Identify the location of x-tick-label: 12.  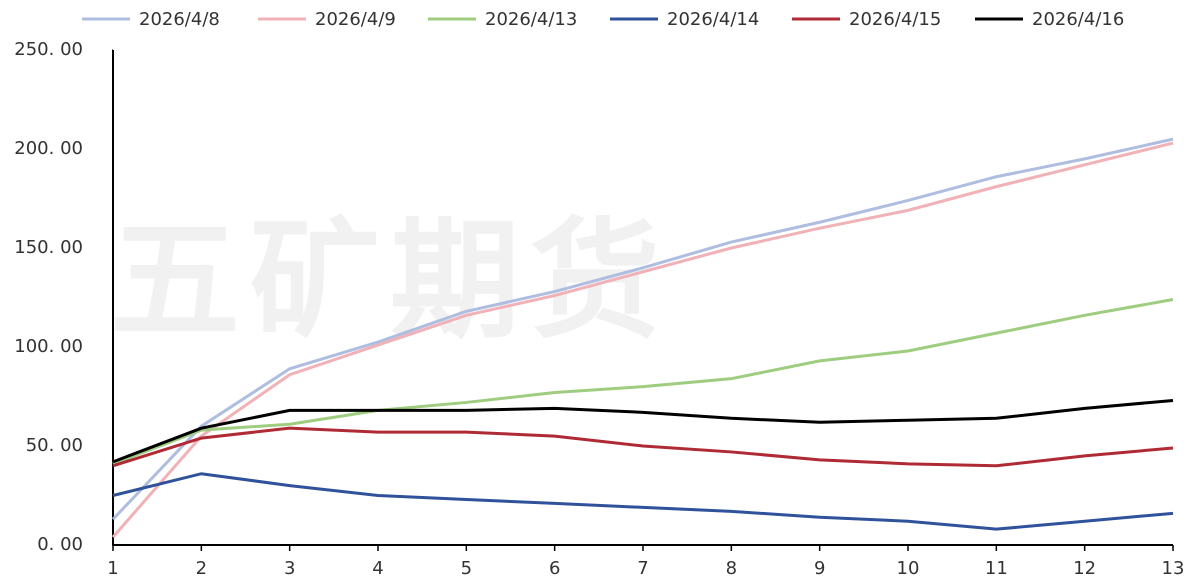
(1084, 568).